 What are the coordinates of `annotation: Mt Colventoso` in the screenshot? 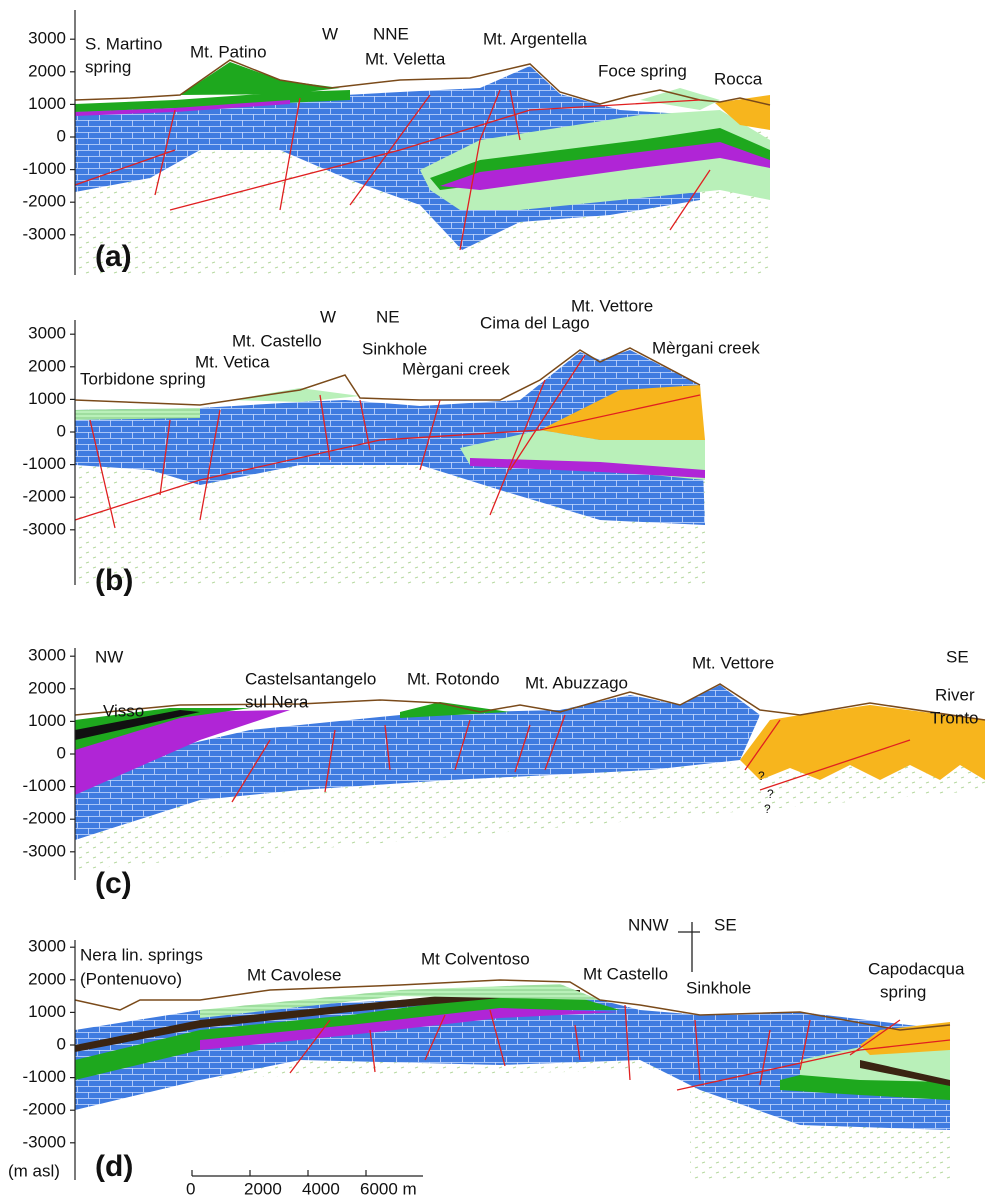 It's located at (475, 958).